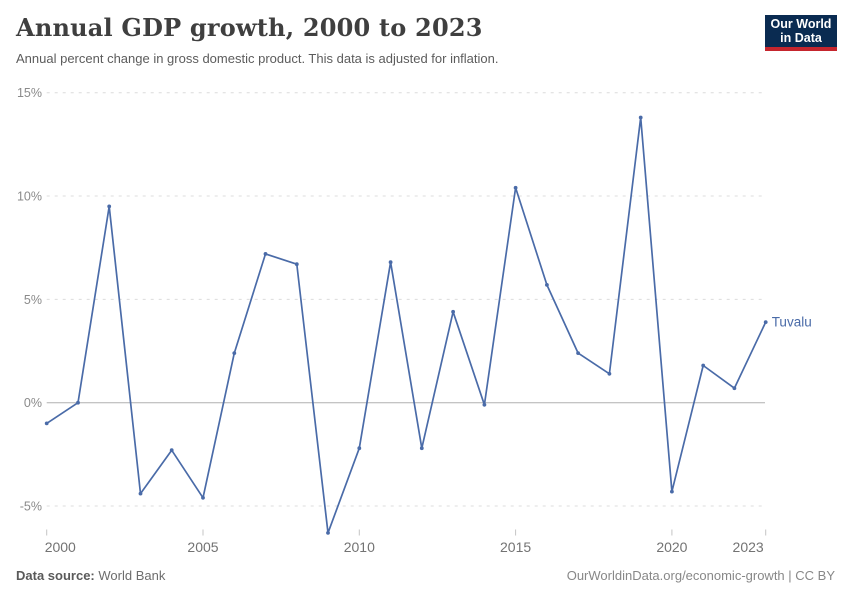  I want to click on owid-logo-line2: in Data, so click(801, 37).